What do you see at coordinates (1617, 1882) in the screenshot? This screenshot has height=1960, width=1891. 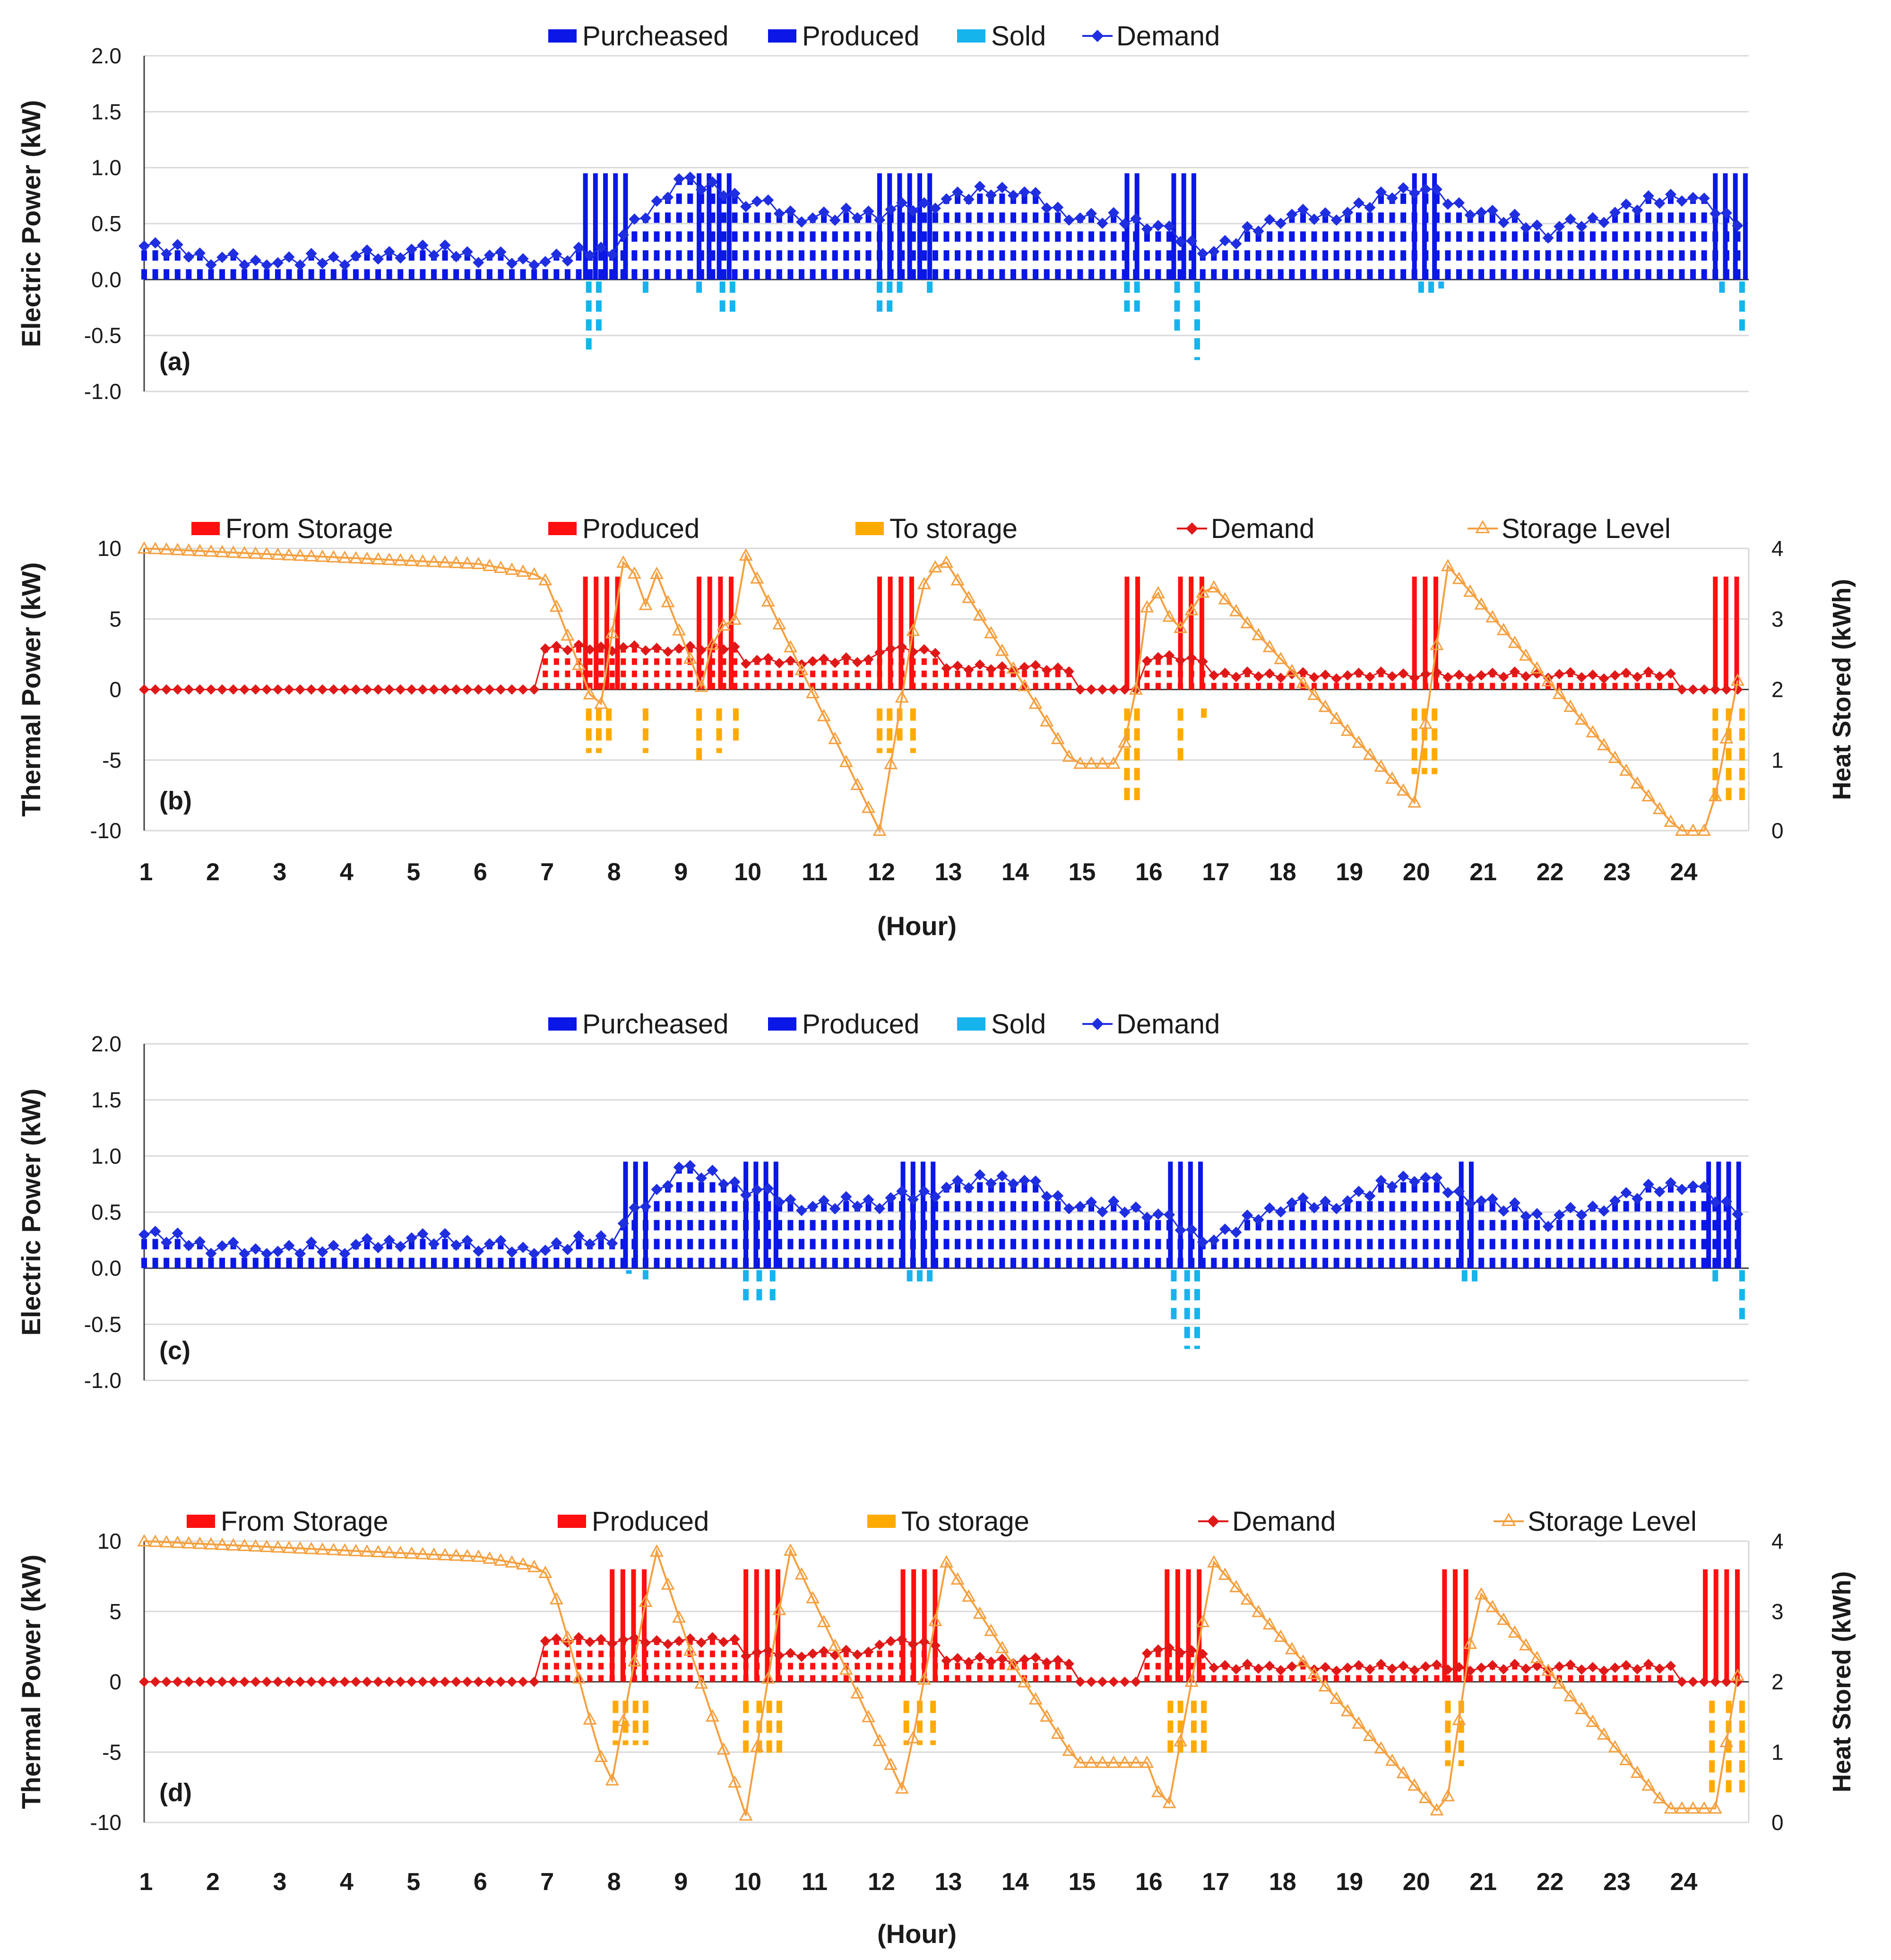 I see `x-tick-label: 23` at bounding box center [1617, 1882].